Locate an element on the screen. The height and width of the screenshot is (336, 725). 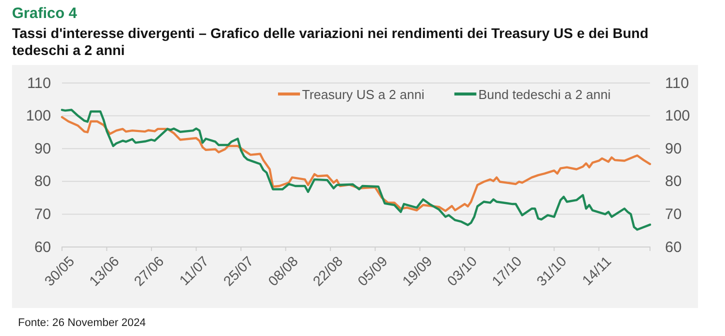
y2-tick-label: 100 is located at coordinates (677, 116).